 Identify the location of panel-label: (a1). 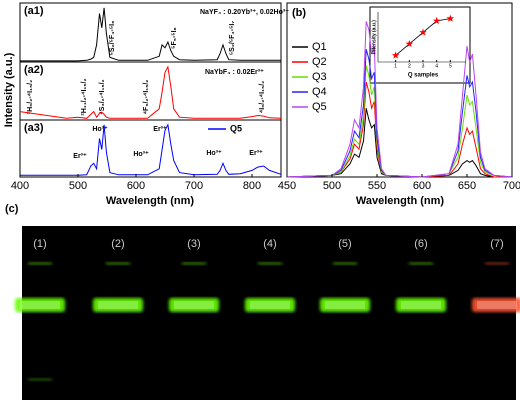
(34, 11).